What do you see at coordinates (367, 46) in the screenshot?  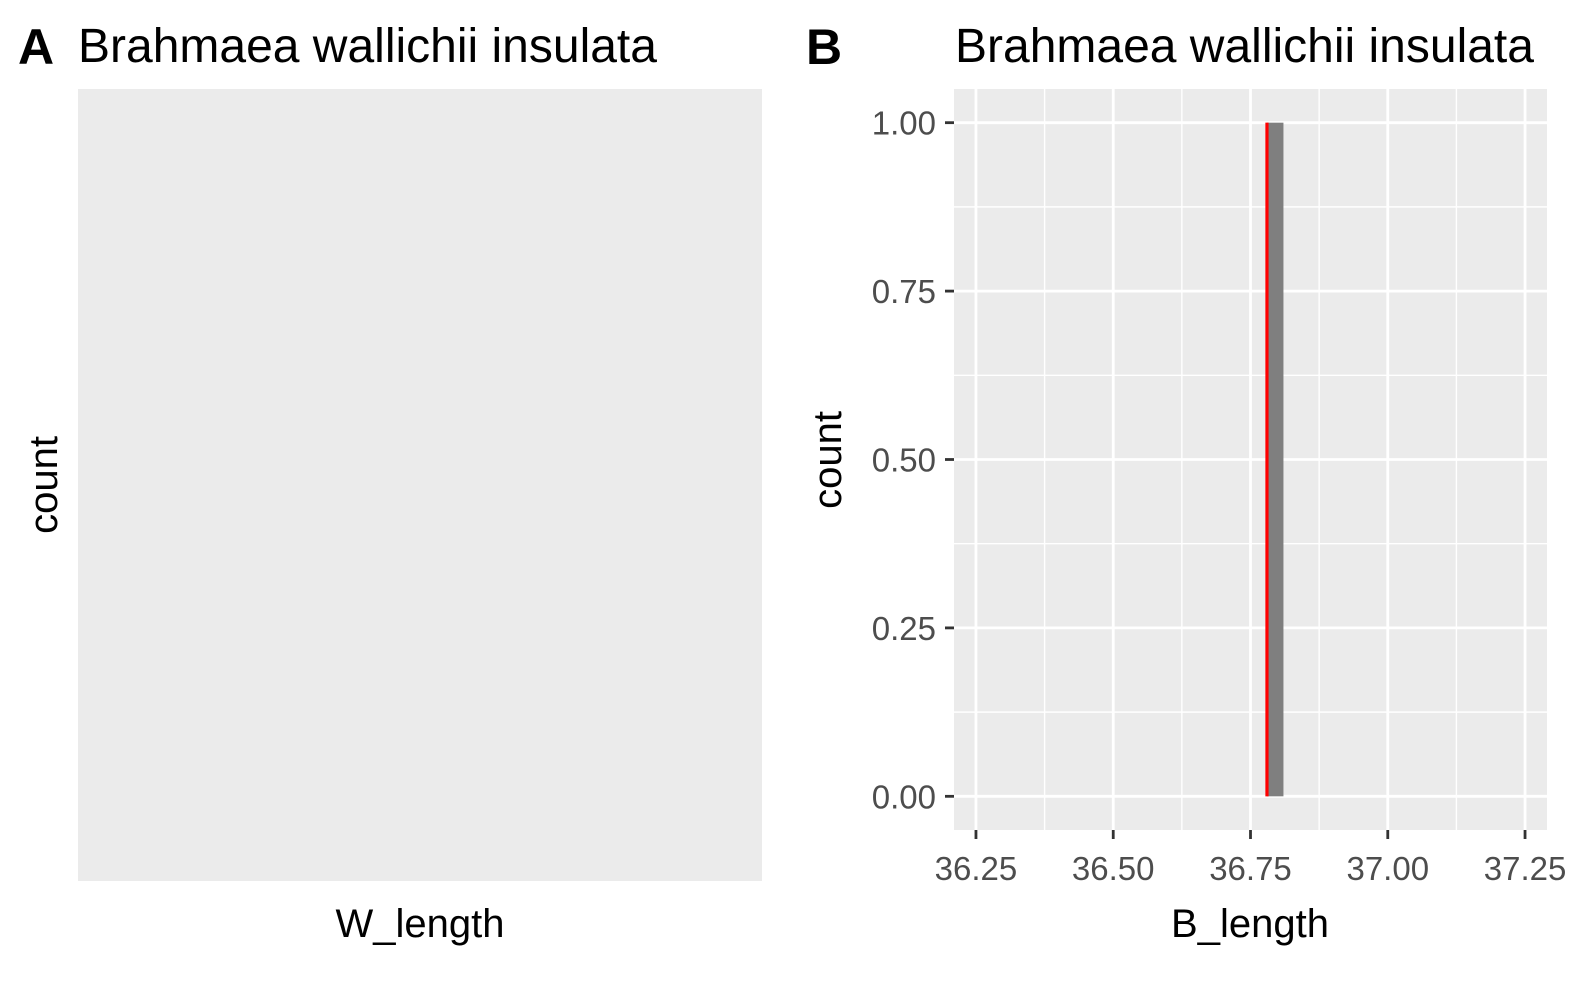 I see `panel-a-title: Brahmaea wallichii insulata` at bounding box center [367, 46].